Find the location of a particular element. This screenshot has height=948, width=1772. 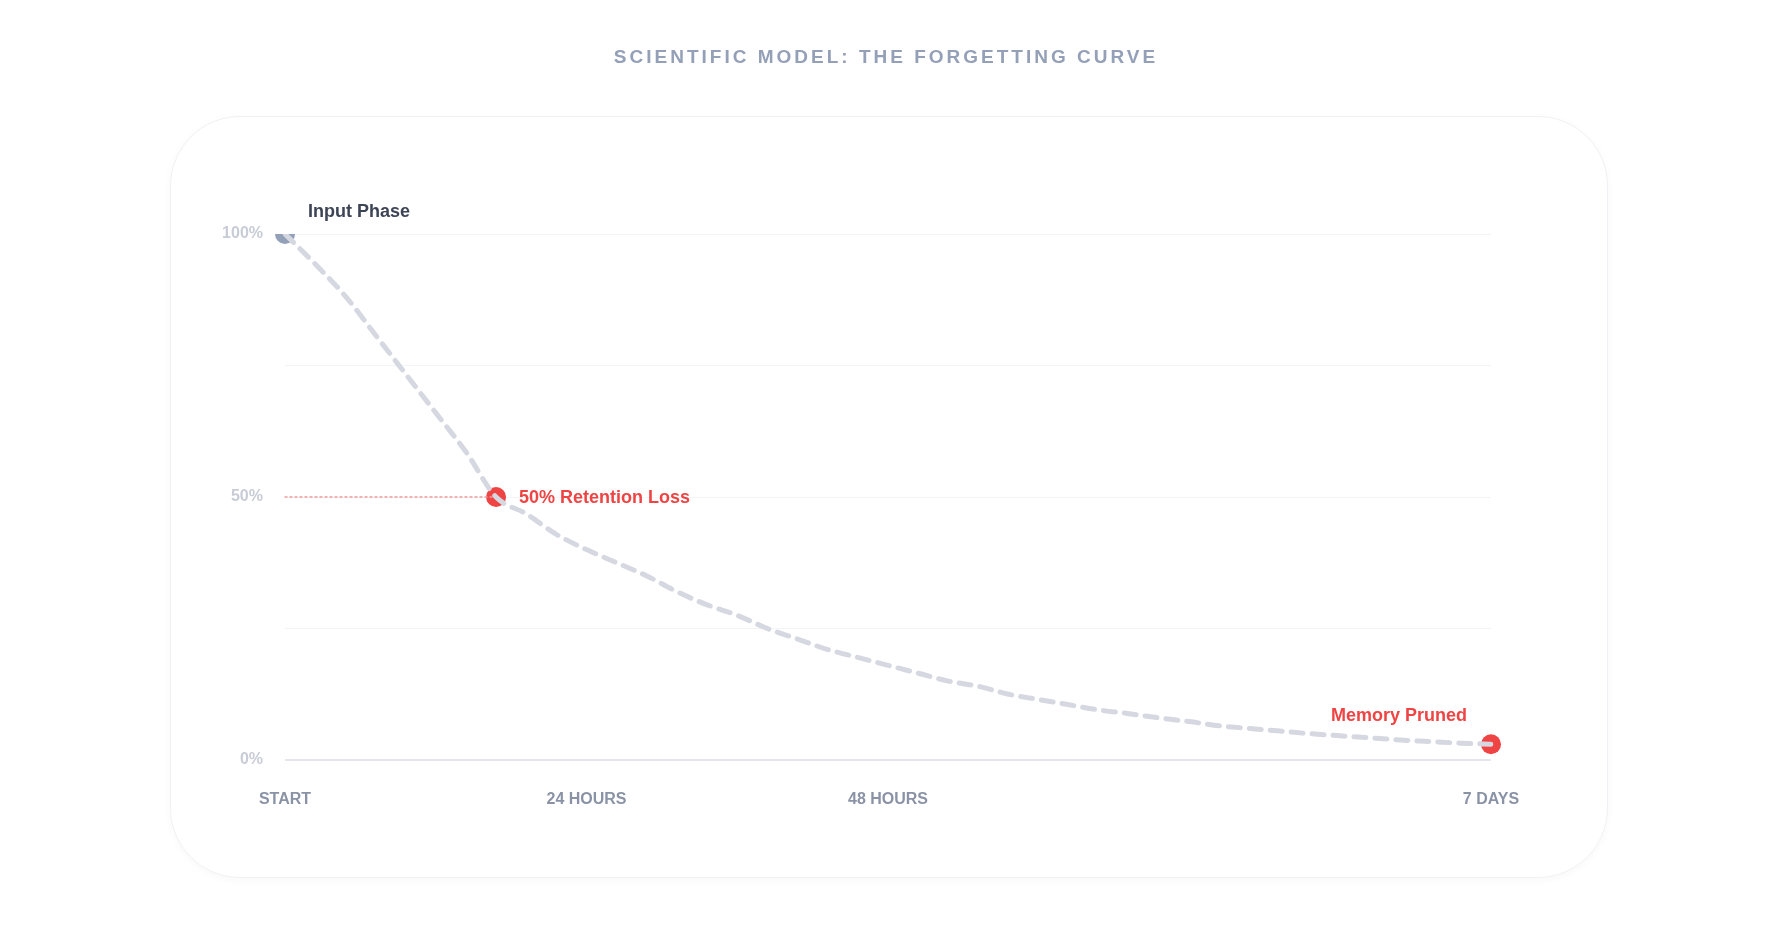

annotation: Memory Pruned is located at coordinates (1398, 715).